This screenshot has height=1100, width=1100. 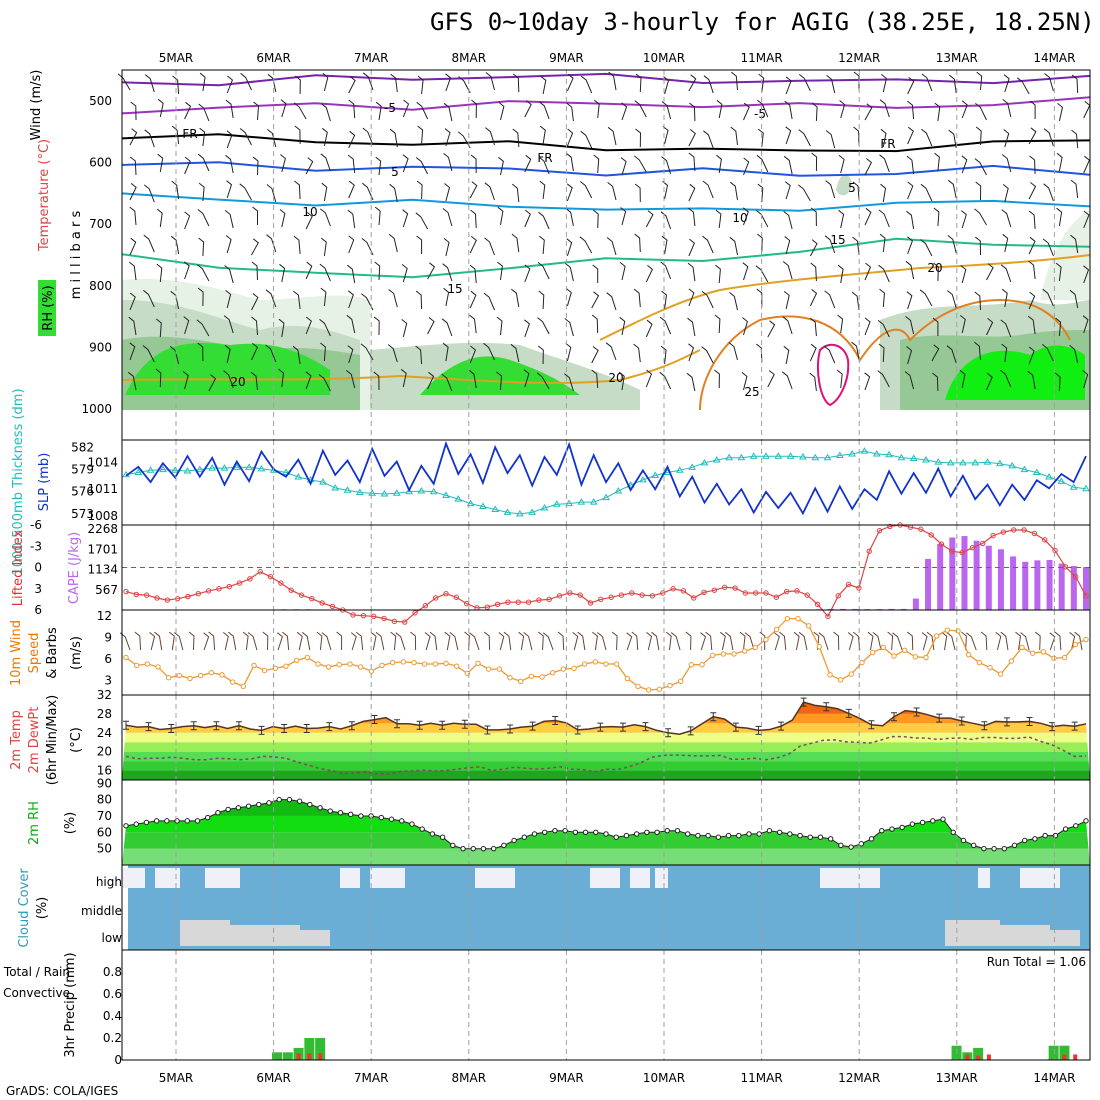 What do you see at coordinates (309, 212) in the screenshot?
I see `contour-label-7: 10` at bounding box center [309, 212].